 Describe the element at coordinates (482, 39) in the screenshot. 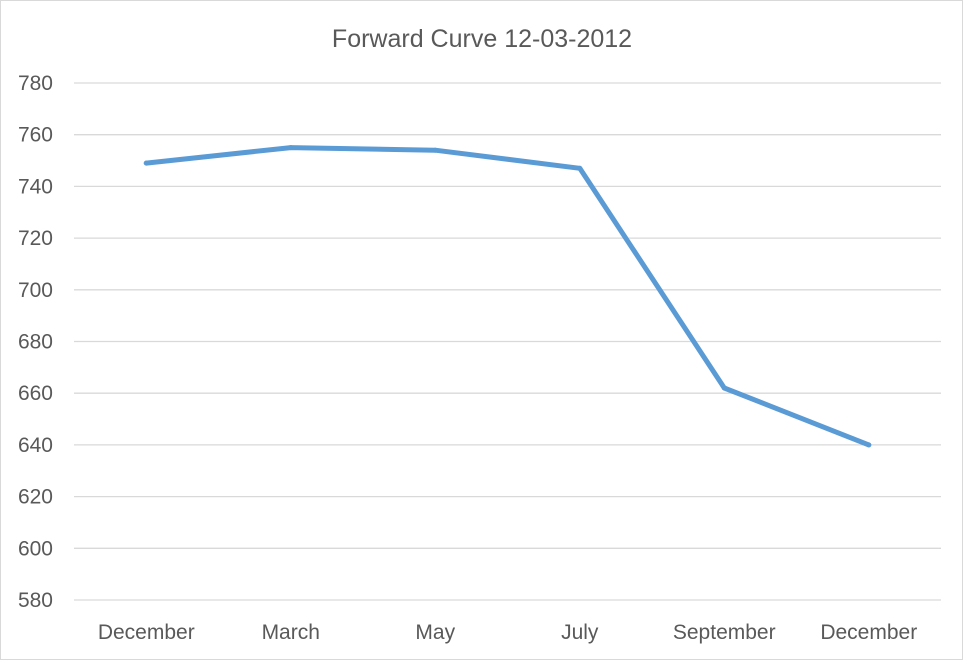

I see `chart-title: Forward Curve 12-03-2012` at that location.